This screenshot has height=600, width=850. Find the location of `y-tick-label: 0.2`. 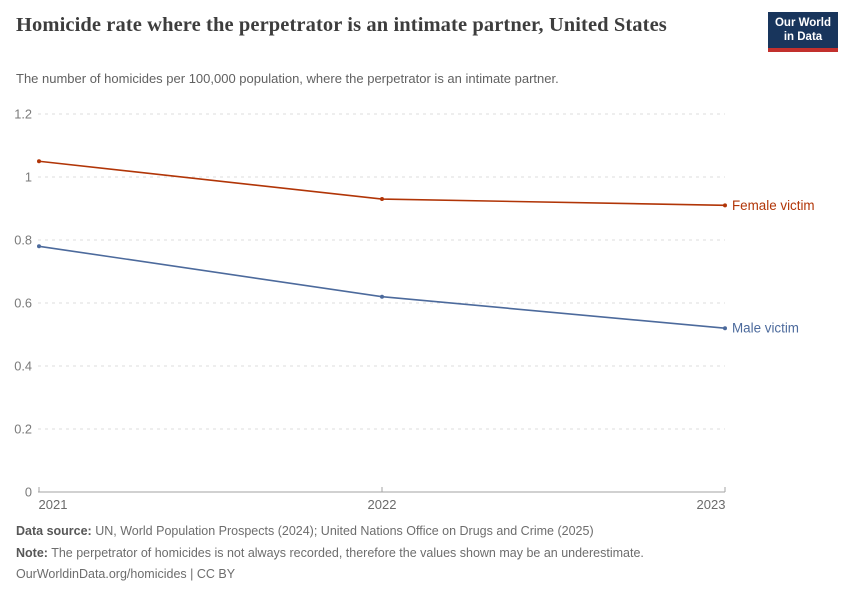

y-tick-label: 0.2 is located at coordinates (23, 429).